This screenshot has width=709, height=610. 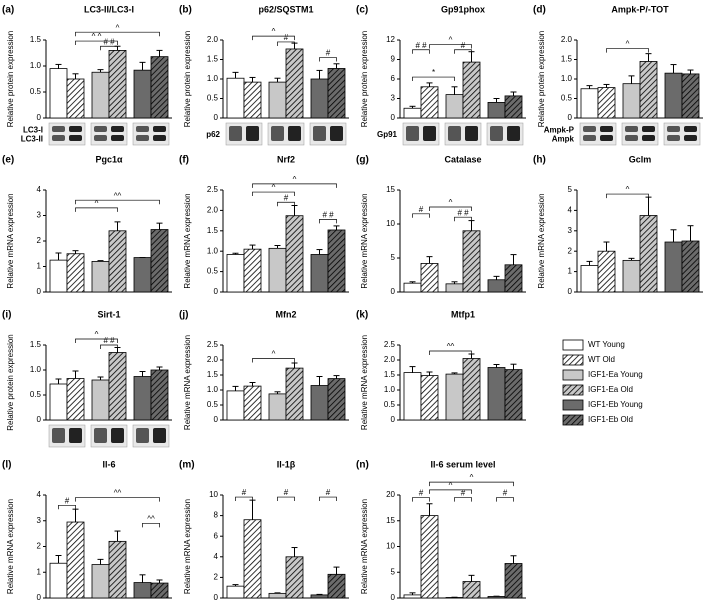 What do you see at coordinates (108, 464) in the screenshot?
I see `chart-title: Il-6` at bounding box center [108, 464].